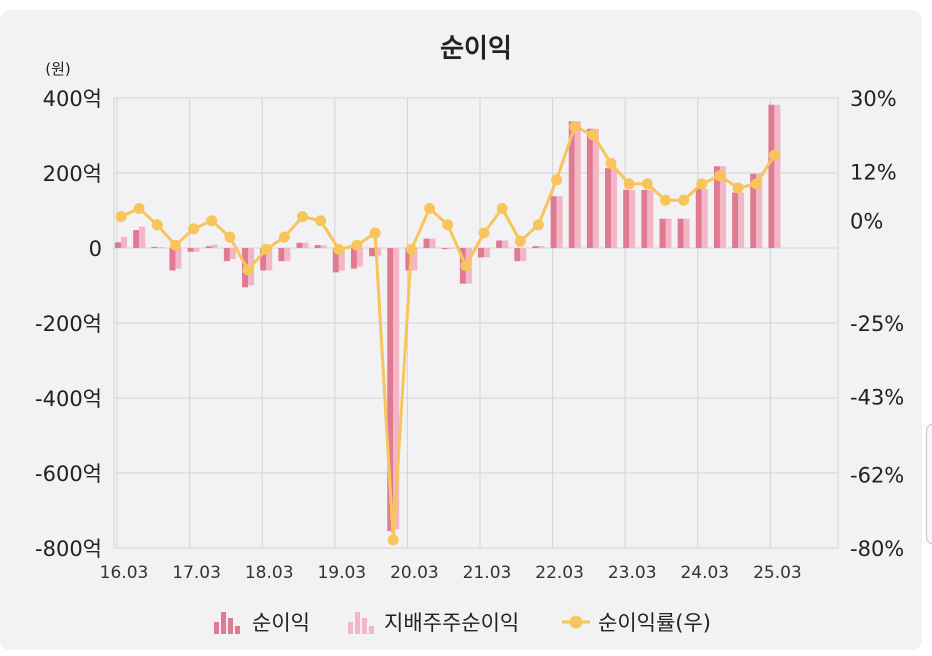 Image resolution: width=932 pixels, height=656 pixels. I want to click on y2-tick-label: -25%, so click(877, 324).